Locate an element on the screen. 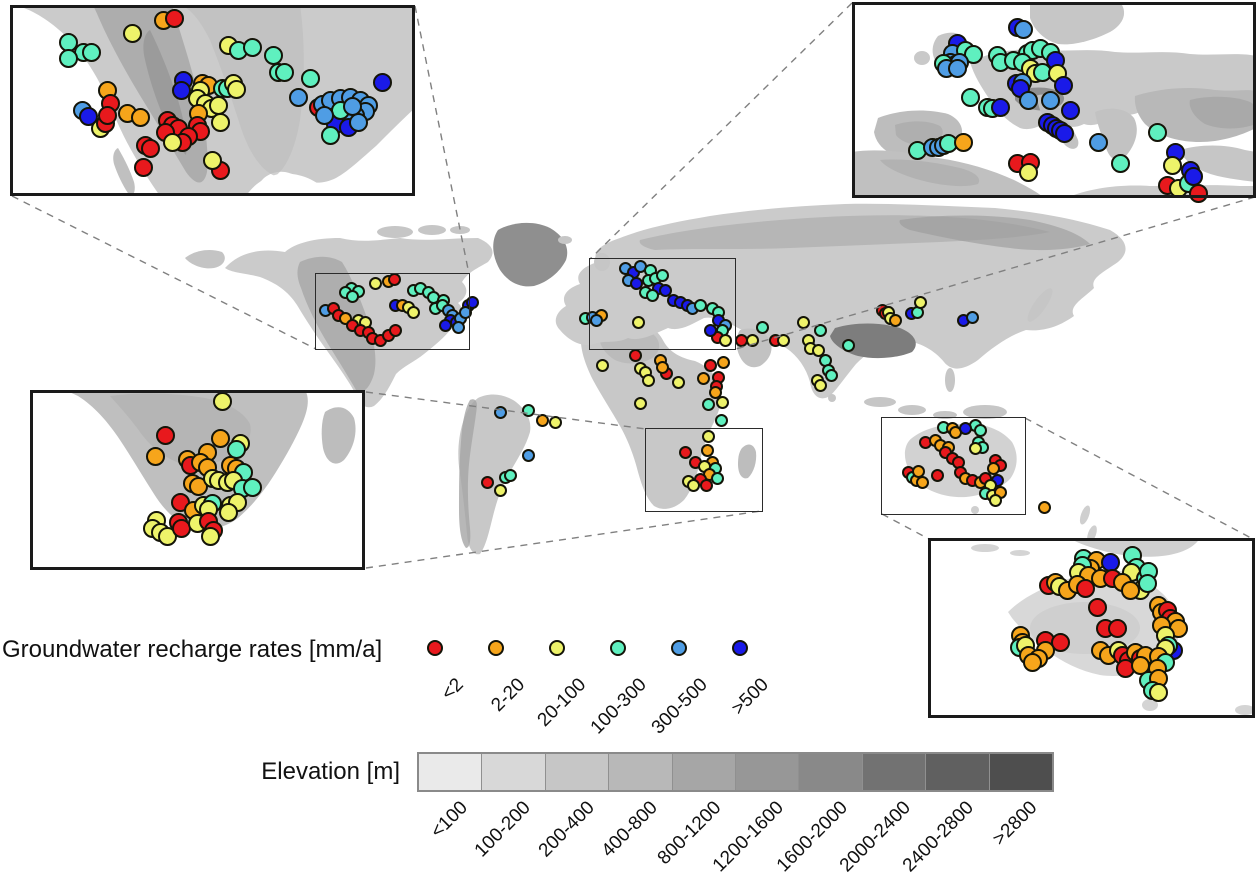 Image resolution: width=1260 pixels, height=880 pixels. australia-box is located at coordinates (953, 466).